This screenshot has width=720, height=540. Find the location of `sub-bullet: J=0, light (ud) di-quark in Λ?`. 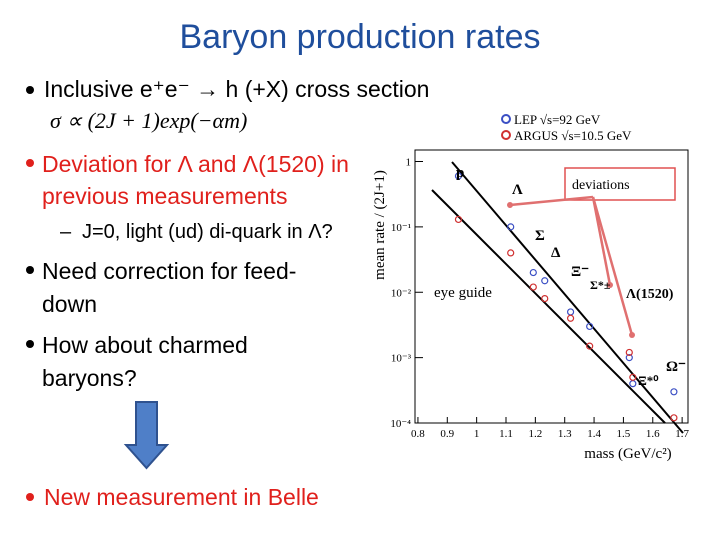

sub-bullet: J=0, light (ud) di-quark in Λ? is located at coordinates (207, 232).